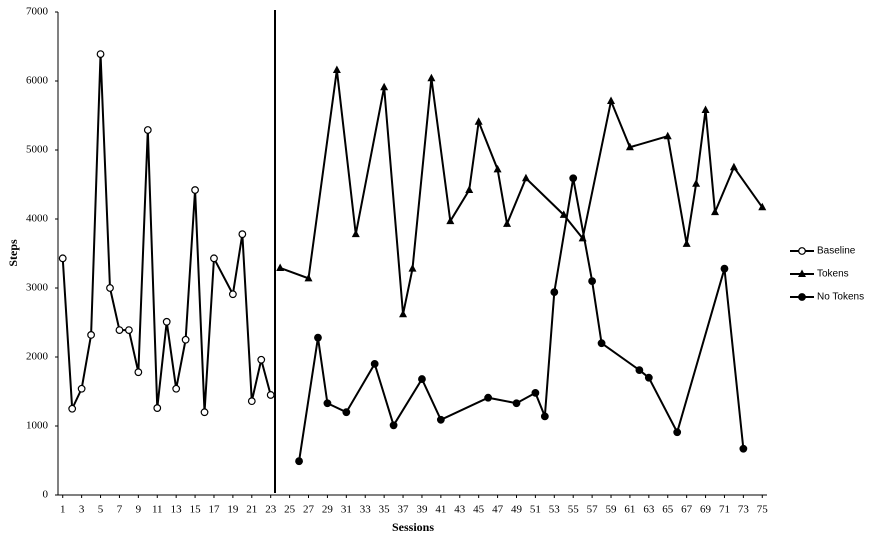 The image size is (876, 540). What do you see at coordinates (706, 510) in the screenshot?
I see `x-tick-label: 69` at bounding box center [706, 510].